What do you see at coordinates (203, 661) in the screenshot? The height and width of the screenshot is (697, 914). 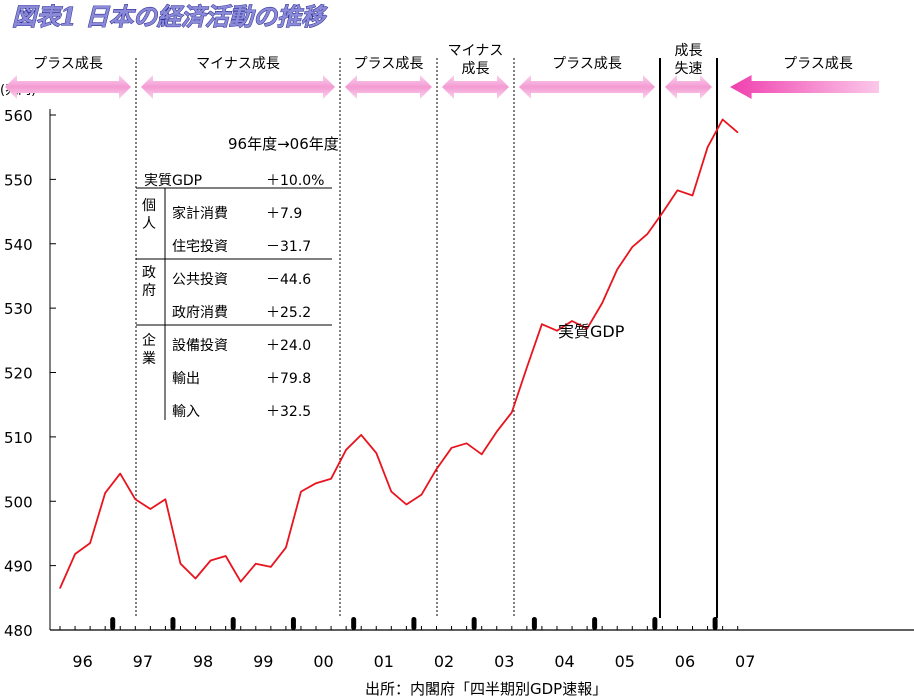 I see `x-tick-label: 98` at bounding box center [203, 661].